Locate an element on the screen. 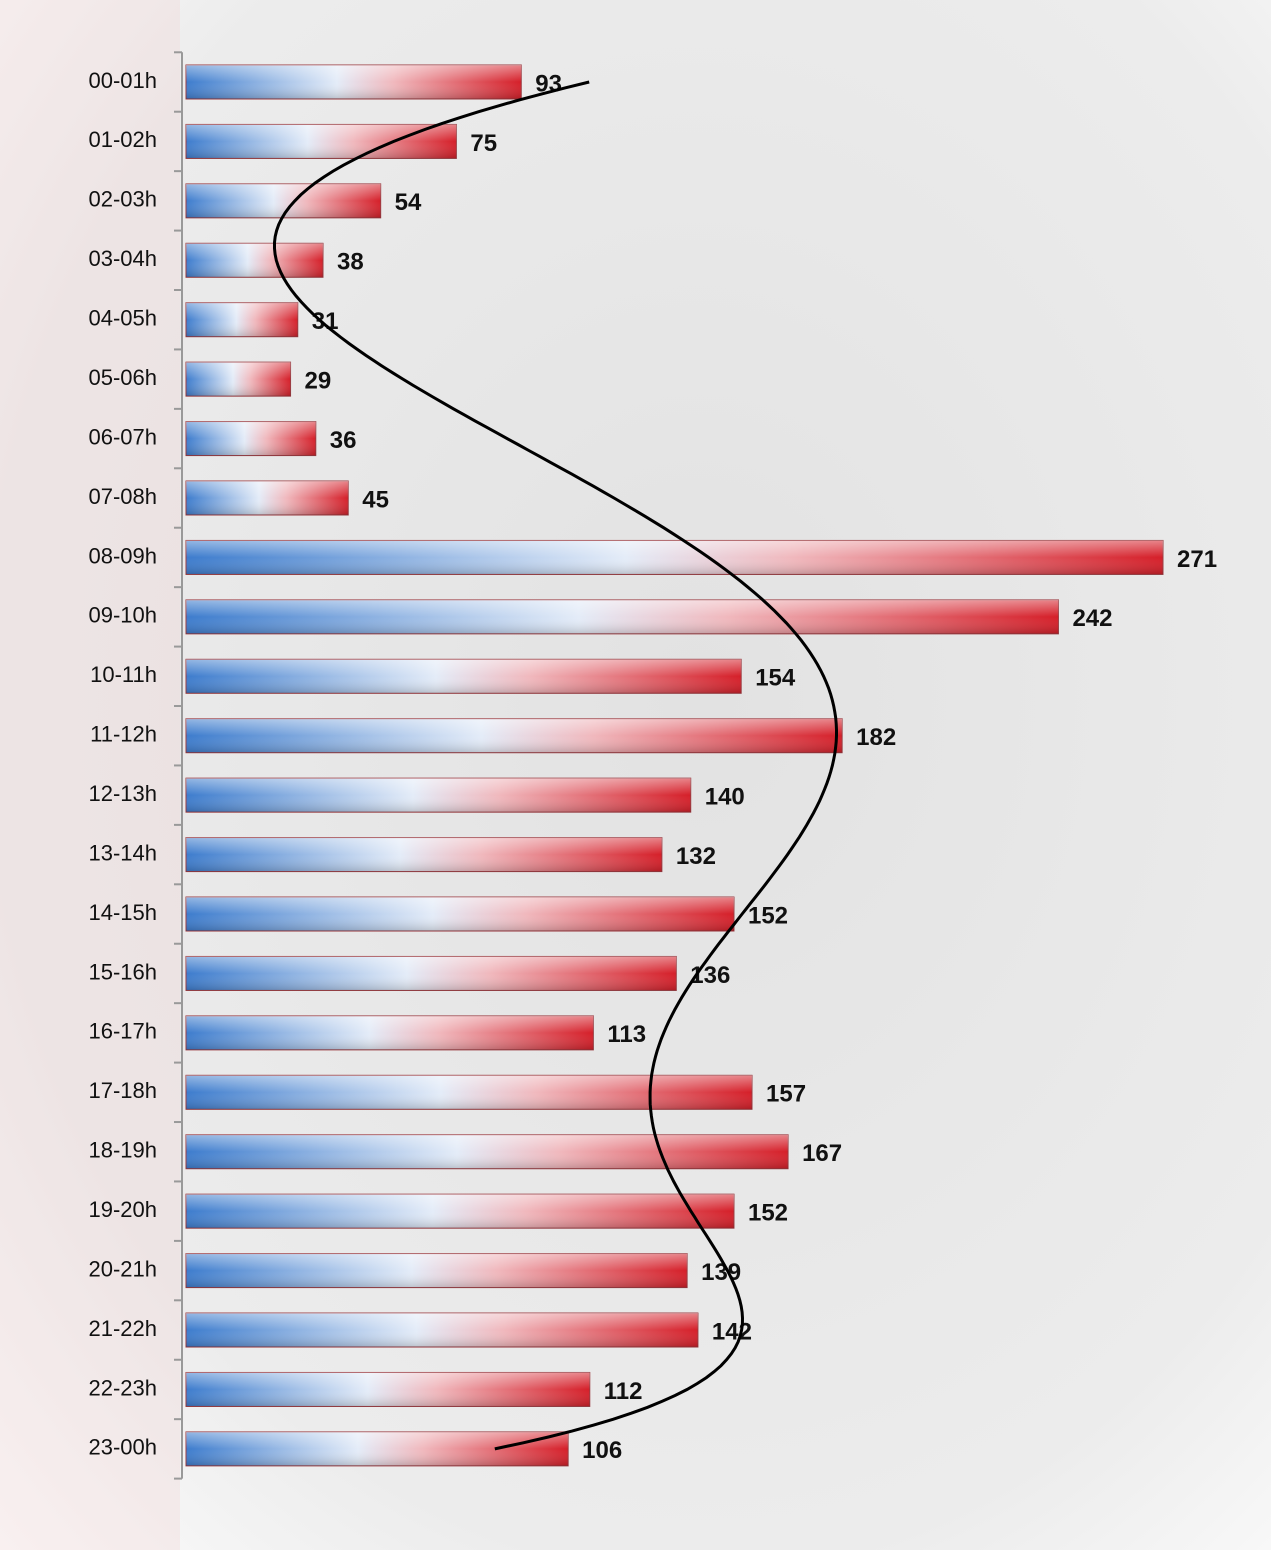 The width and height of the screenshot is (1271, 1550). category-label: 17-18h is located at coordinates (122, 1090).